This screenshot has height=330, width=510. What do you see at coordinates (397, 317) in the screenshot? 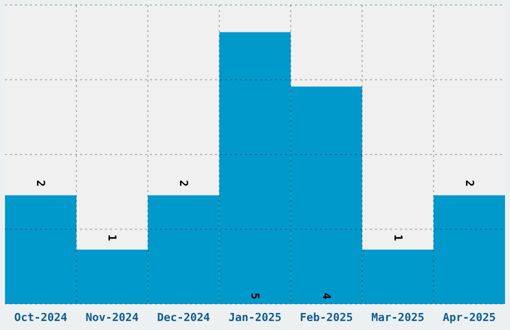
I see `x-tick-label: Mar-2025` at bounding box center [397, 317].